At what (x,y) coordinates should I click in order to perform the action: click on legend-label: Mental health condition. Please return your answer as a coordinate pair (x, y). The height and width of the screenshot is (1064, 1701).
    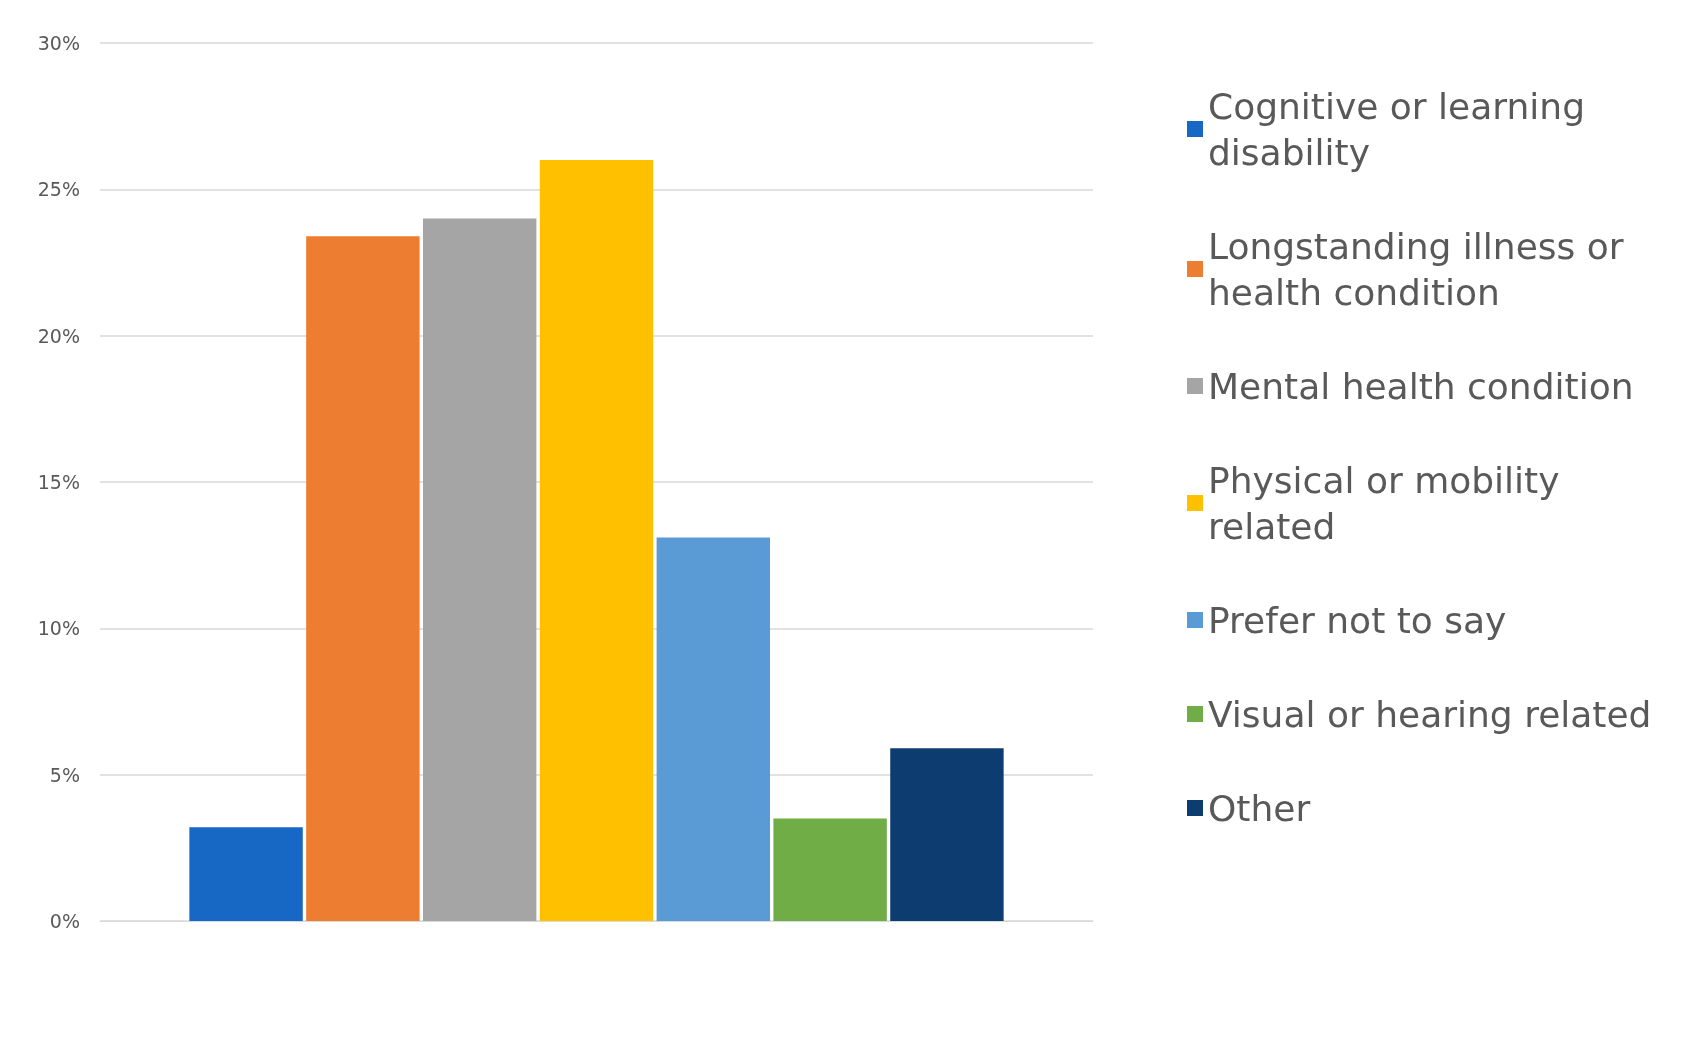
    Looking at the image, I should click on (1421, 386).